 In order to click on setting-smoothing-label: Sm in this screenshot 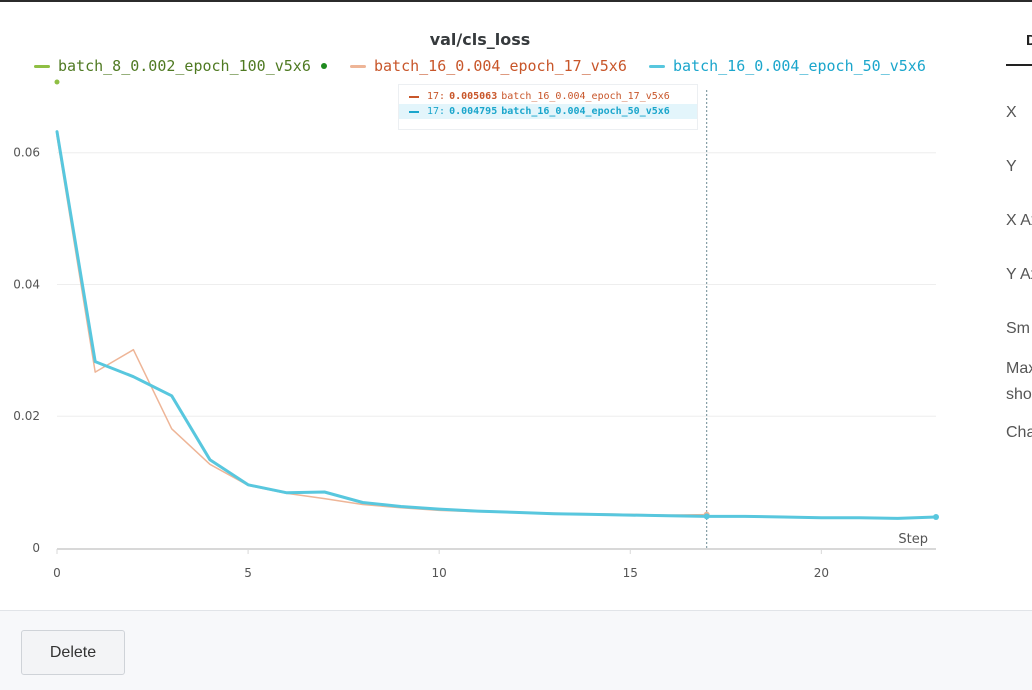, I will do `click(1018, 328)`.